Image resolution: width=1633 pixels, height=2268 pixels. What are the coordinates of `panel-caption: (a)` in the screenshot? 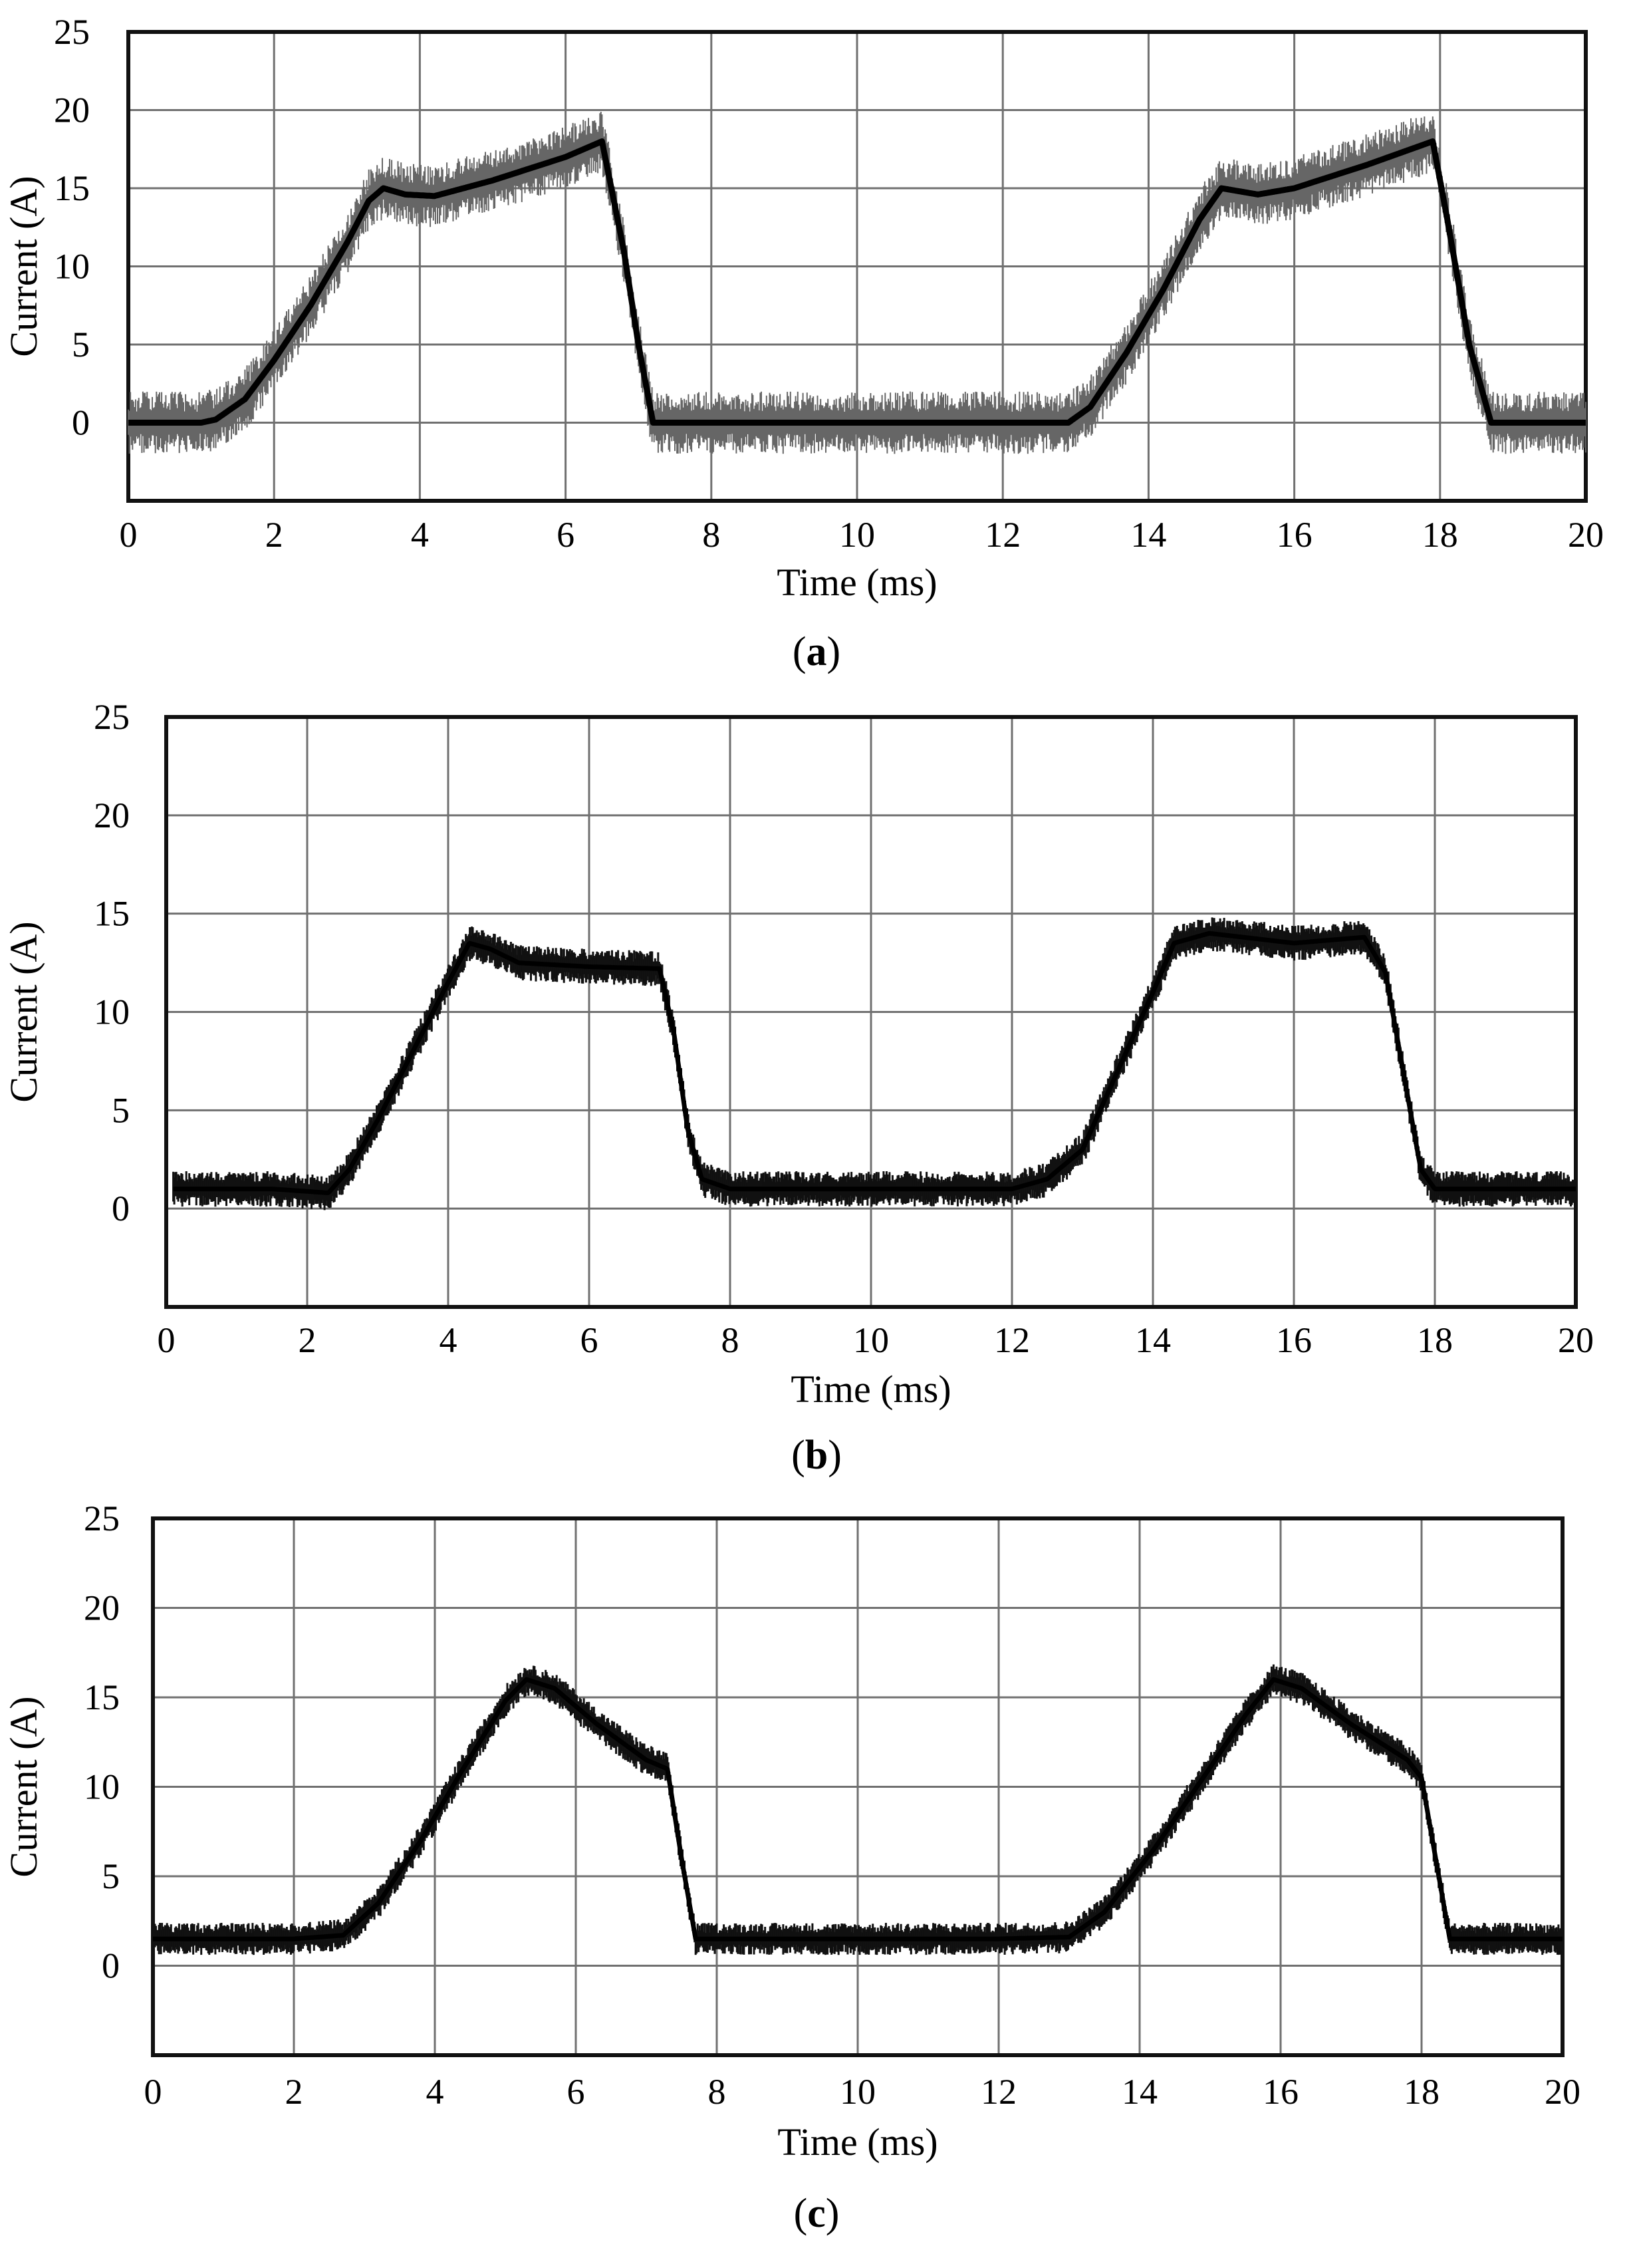 It's located at (816, 652).